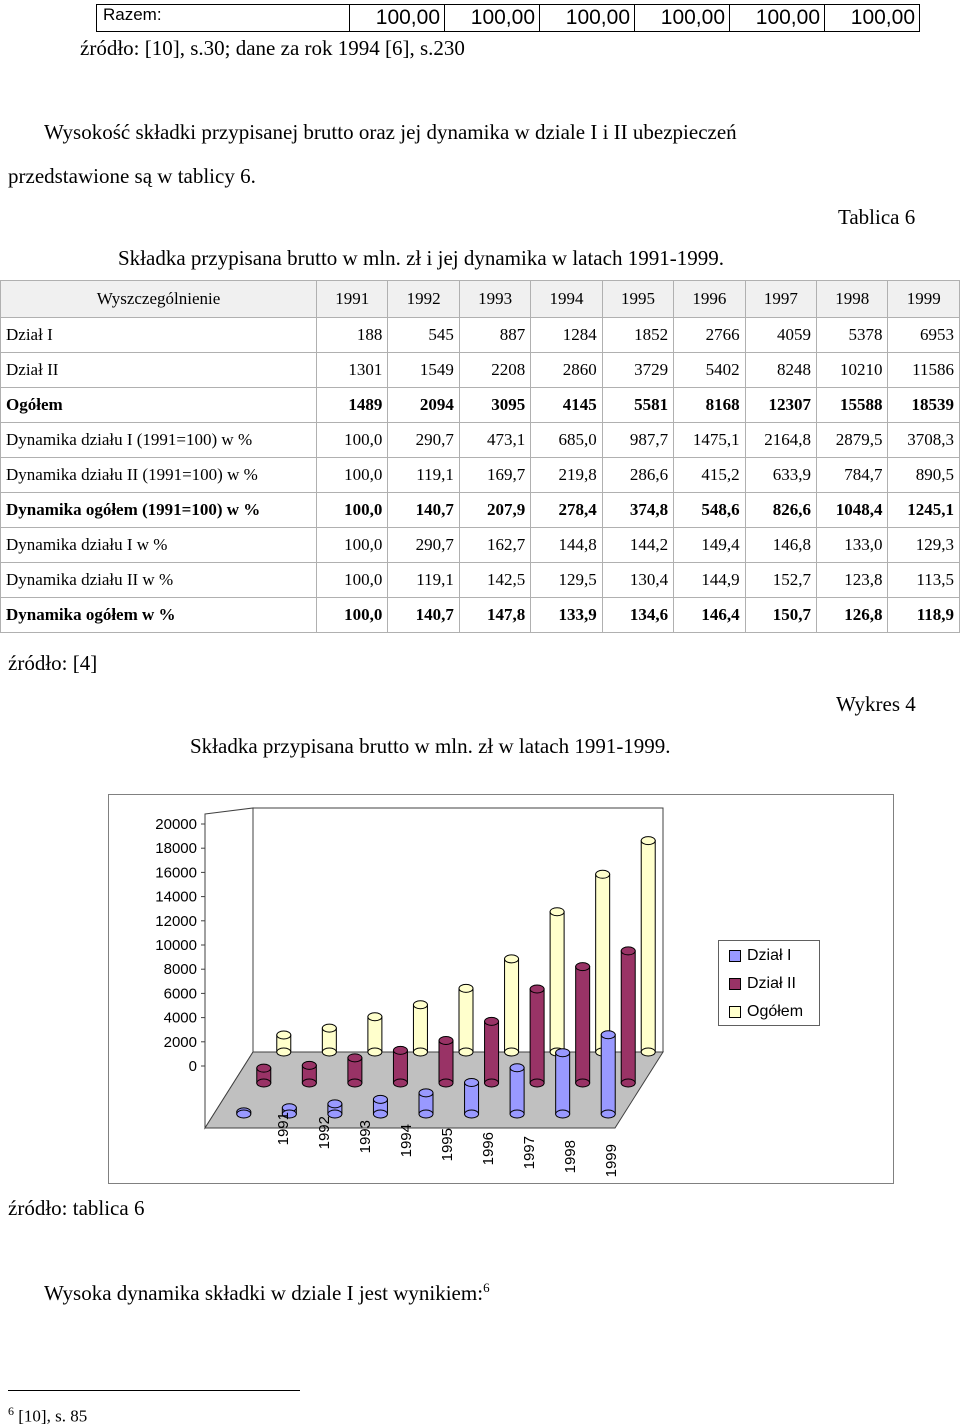 Image resolution: width=960 pixels, height=1428 pixels. What do you see at coordinates (852, 615) in the screenshot?
I see `table-cell: 126,8` at bounding box center [852, 615].